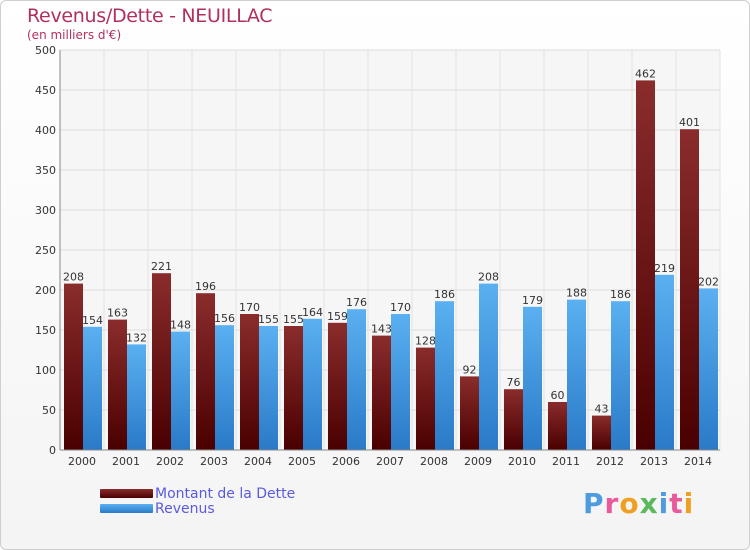 This screenshot has height=550, width=750. I want to click on y-tick-label: 150, so click(45, 330).